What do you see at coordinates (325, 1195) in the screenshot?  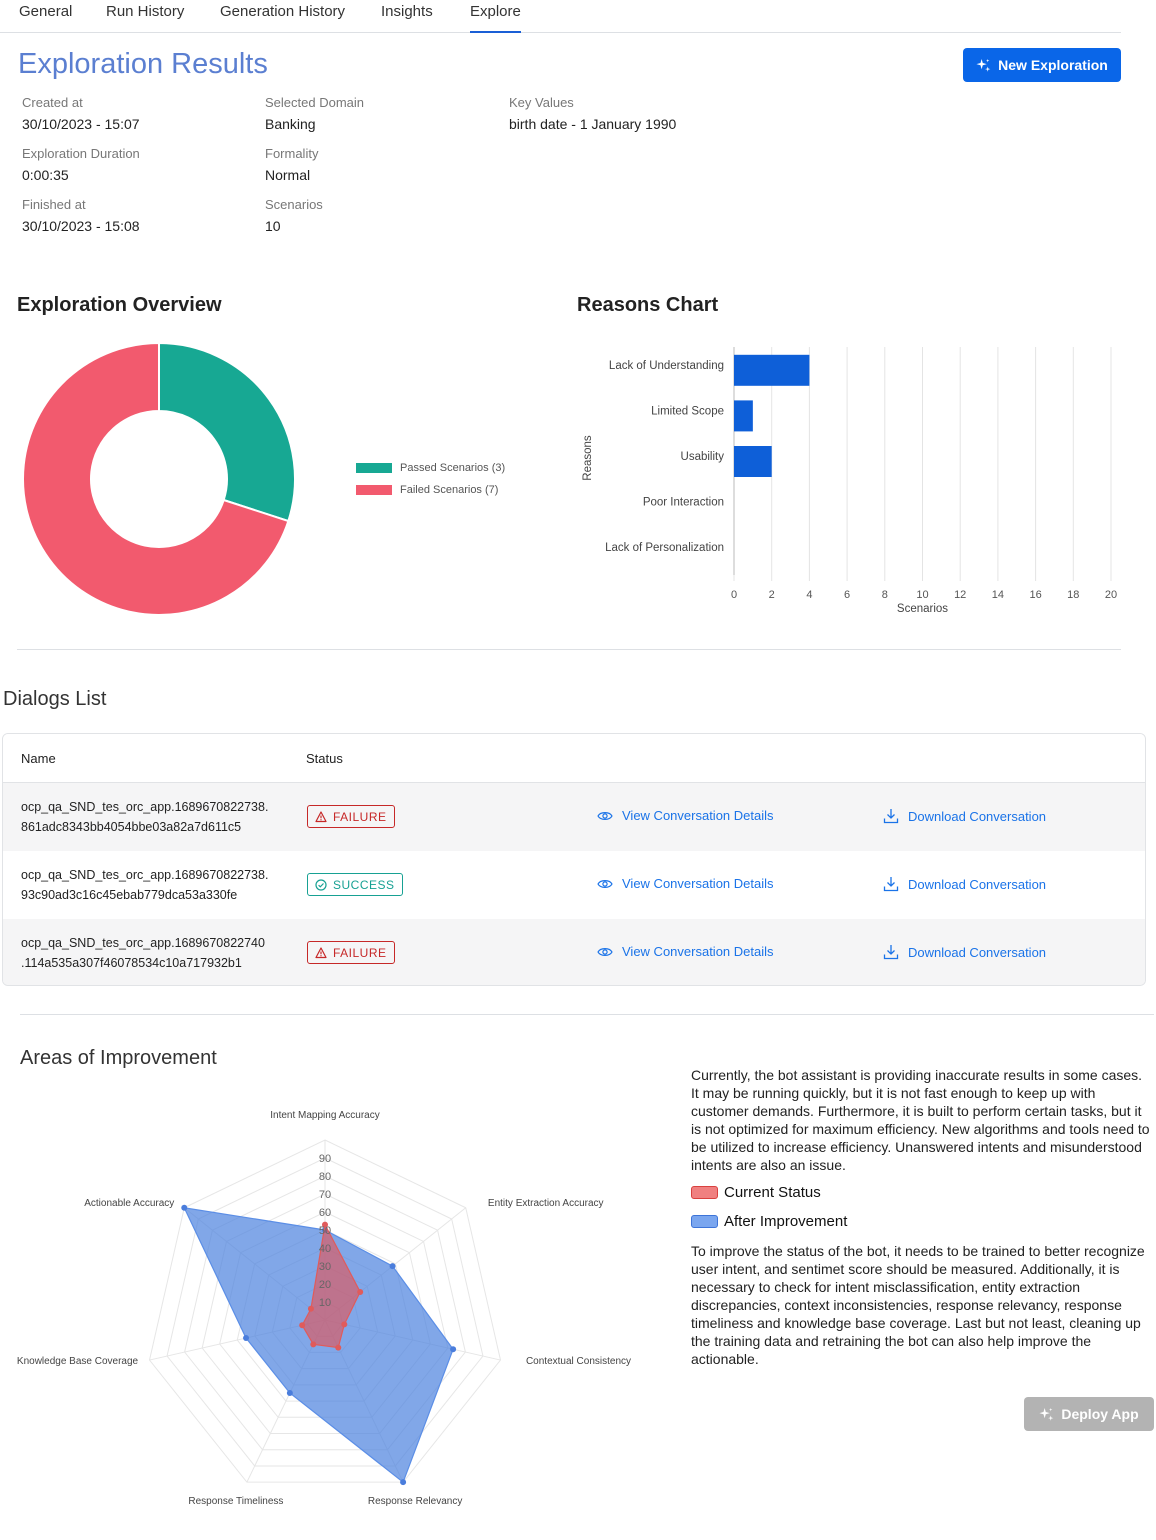 I see `radar-tick-label: 70` at bounding box center [325, 1195].